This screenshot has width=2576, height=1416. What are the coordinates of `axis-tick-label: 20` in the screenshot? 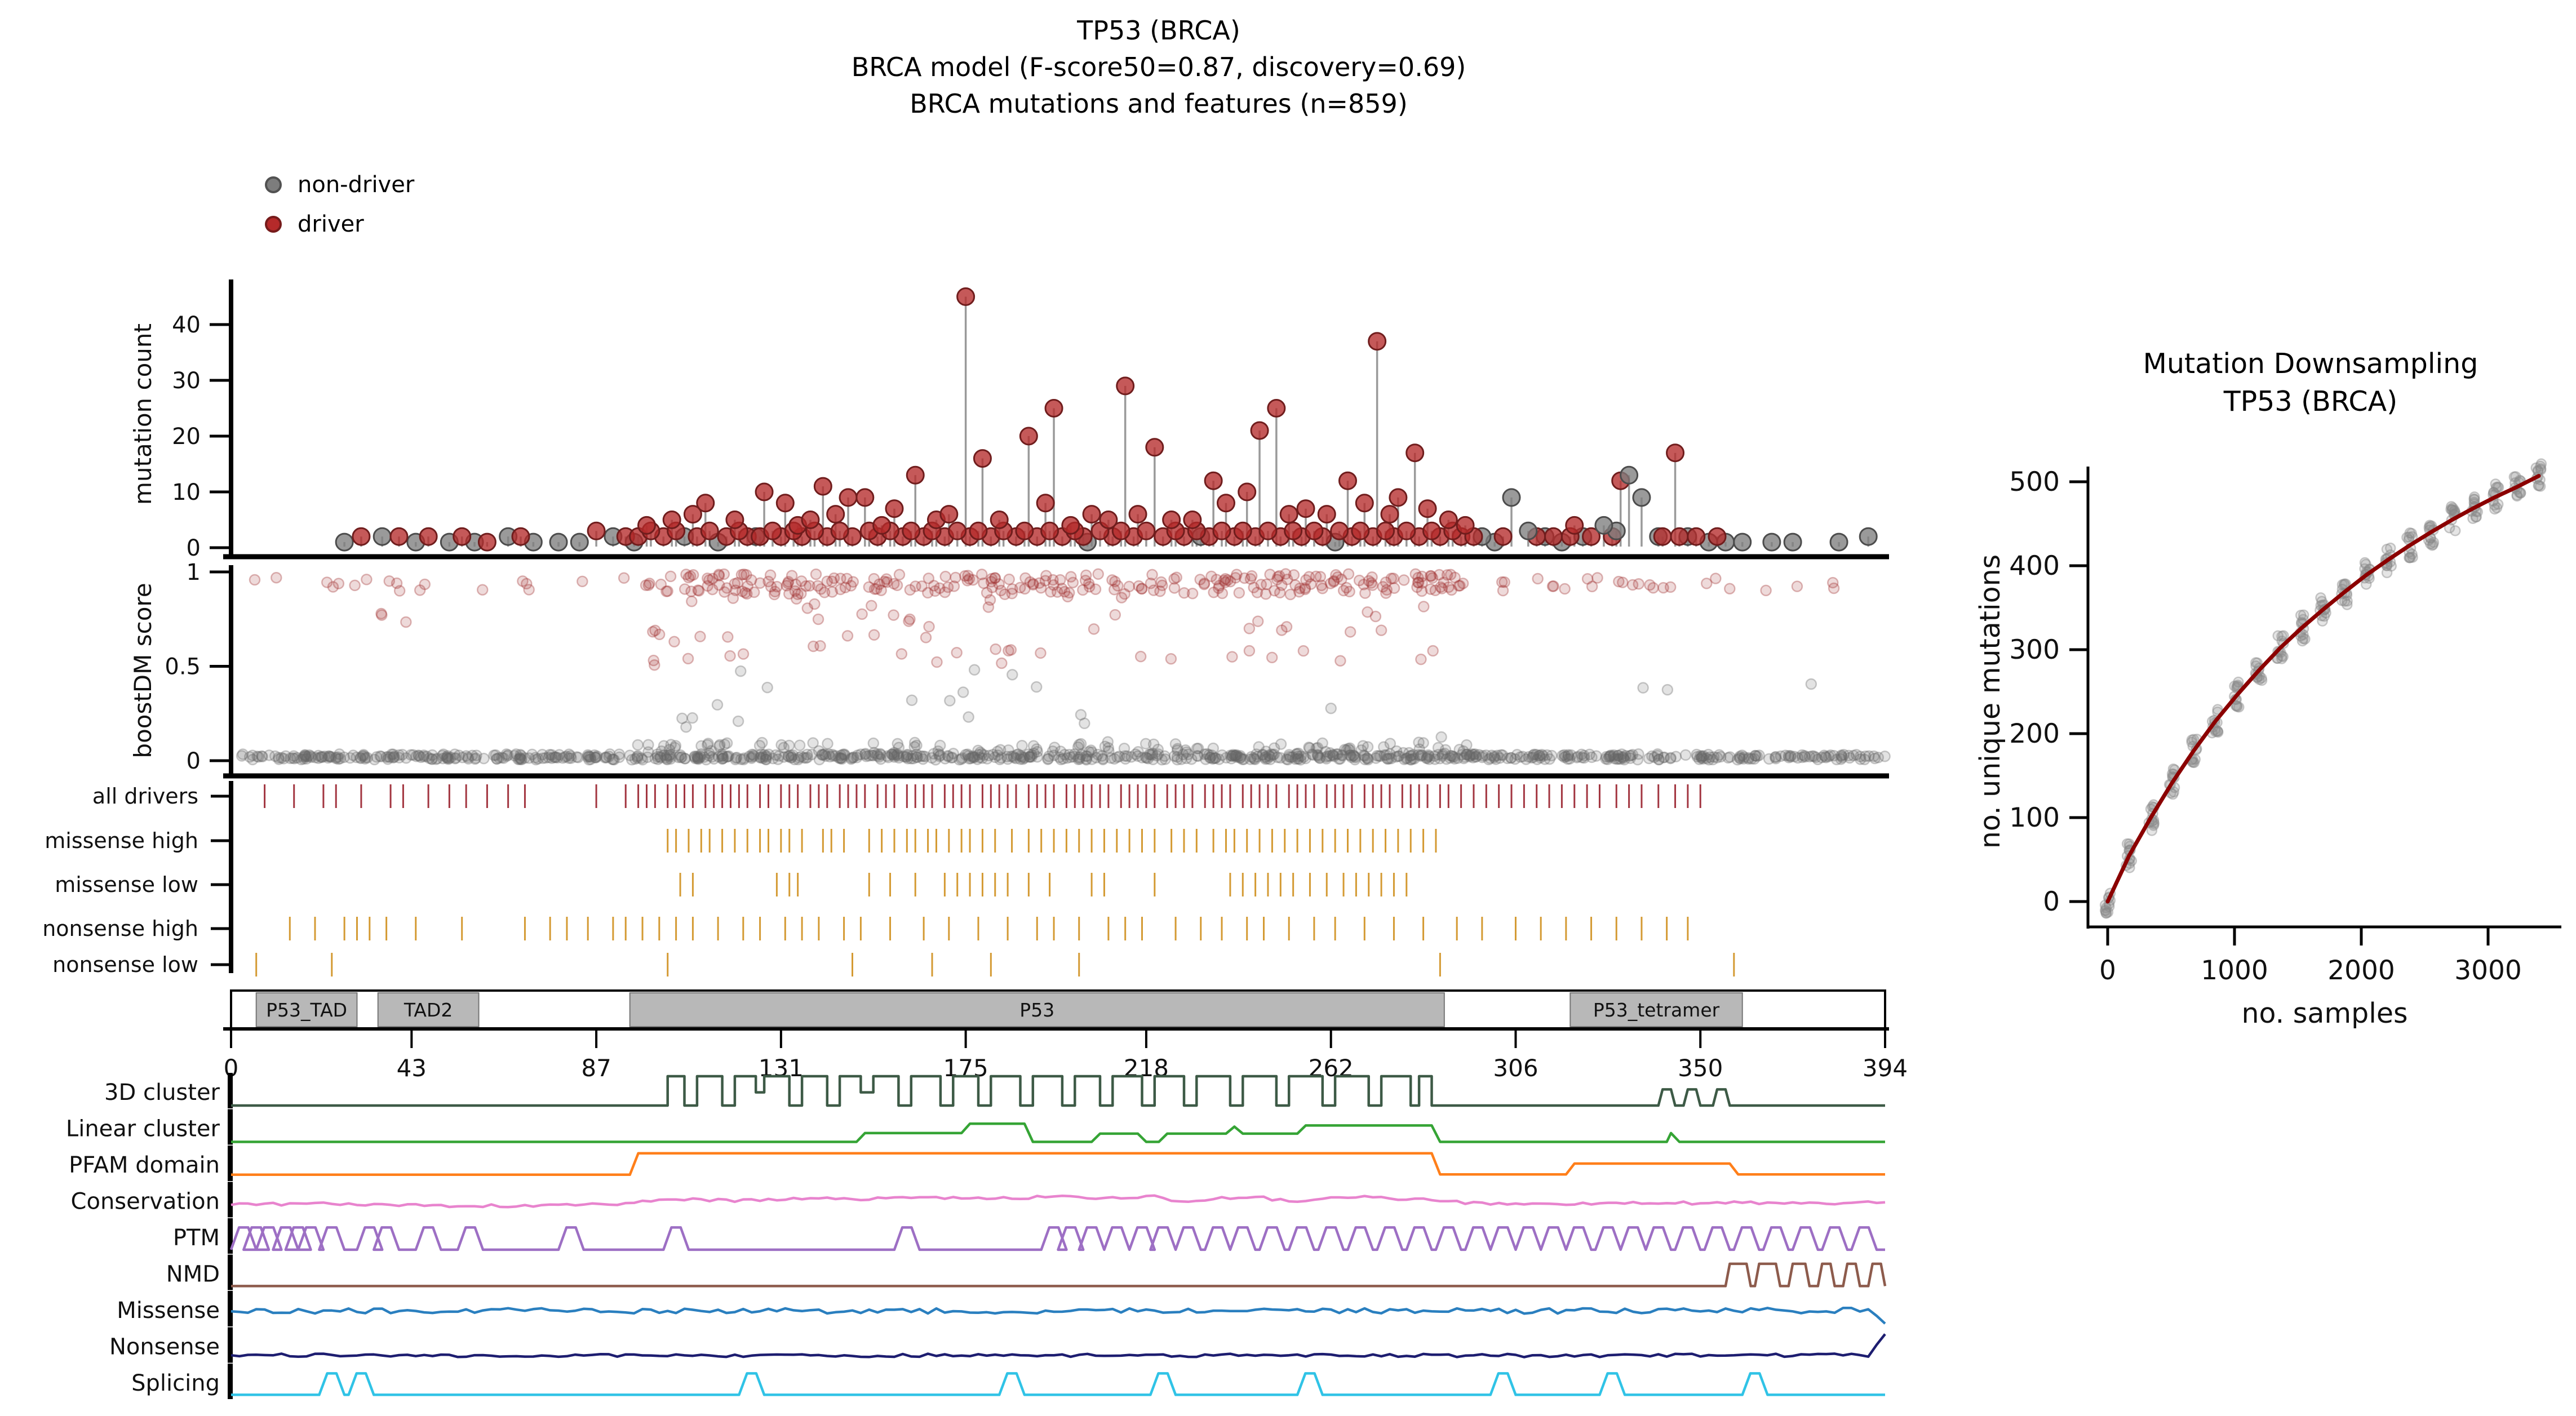 It's located at (186, 437).